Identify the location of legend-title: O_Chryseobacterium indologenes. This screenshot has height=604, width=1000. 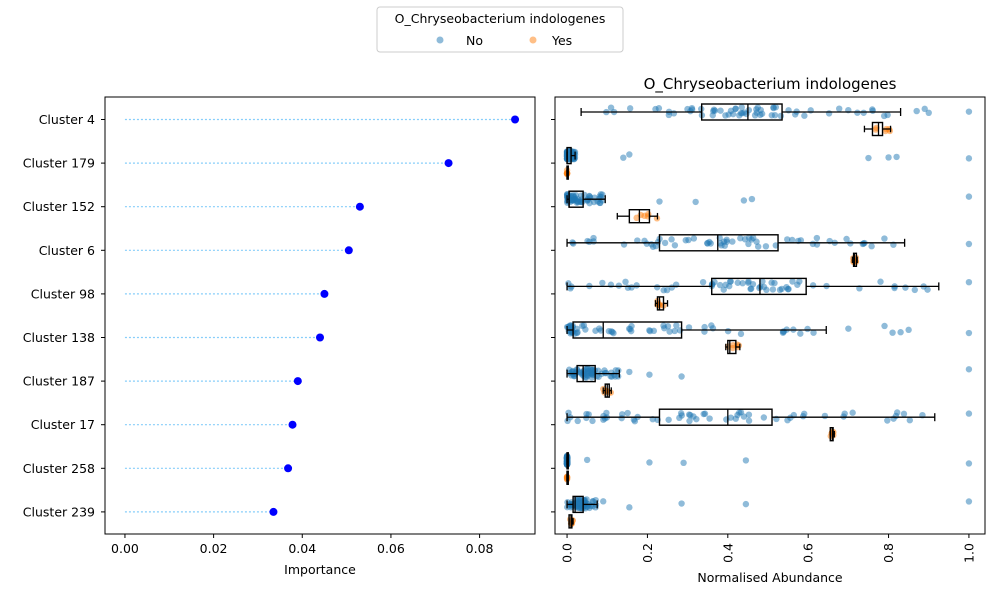
(500, 18).